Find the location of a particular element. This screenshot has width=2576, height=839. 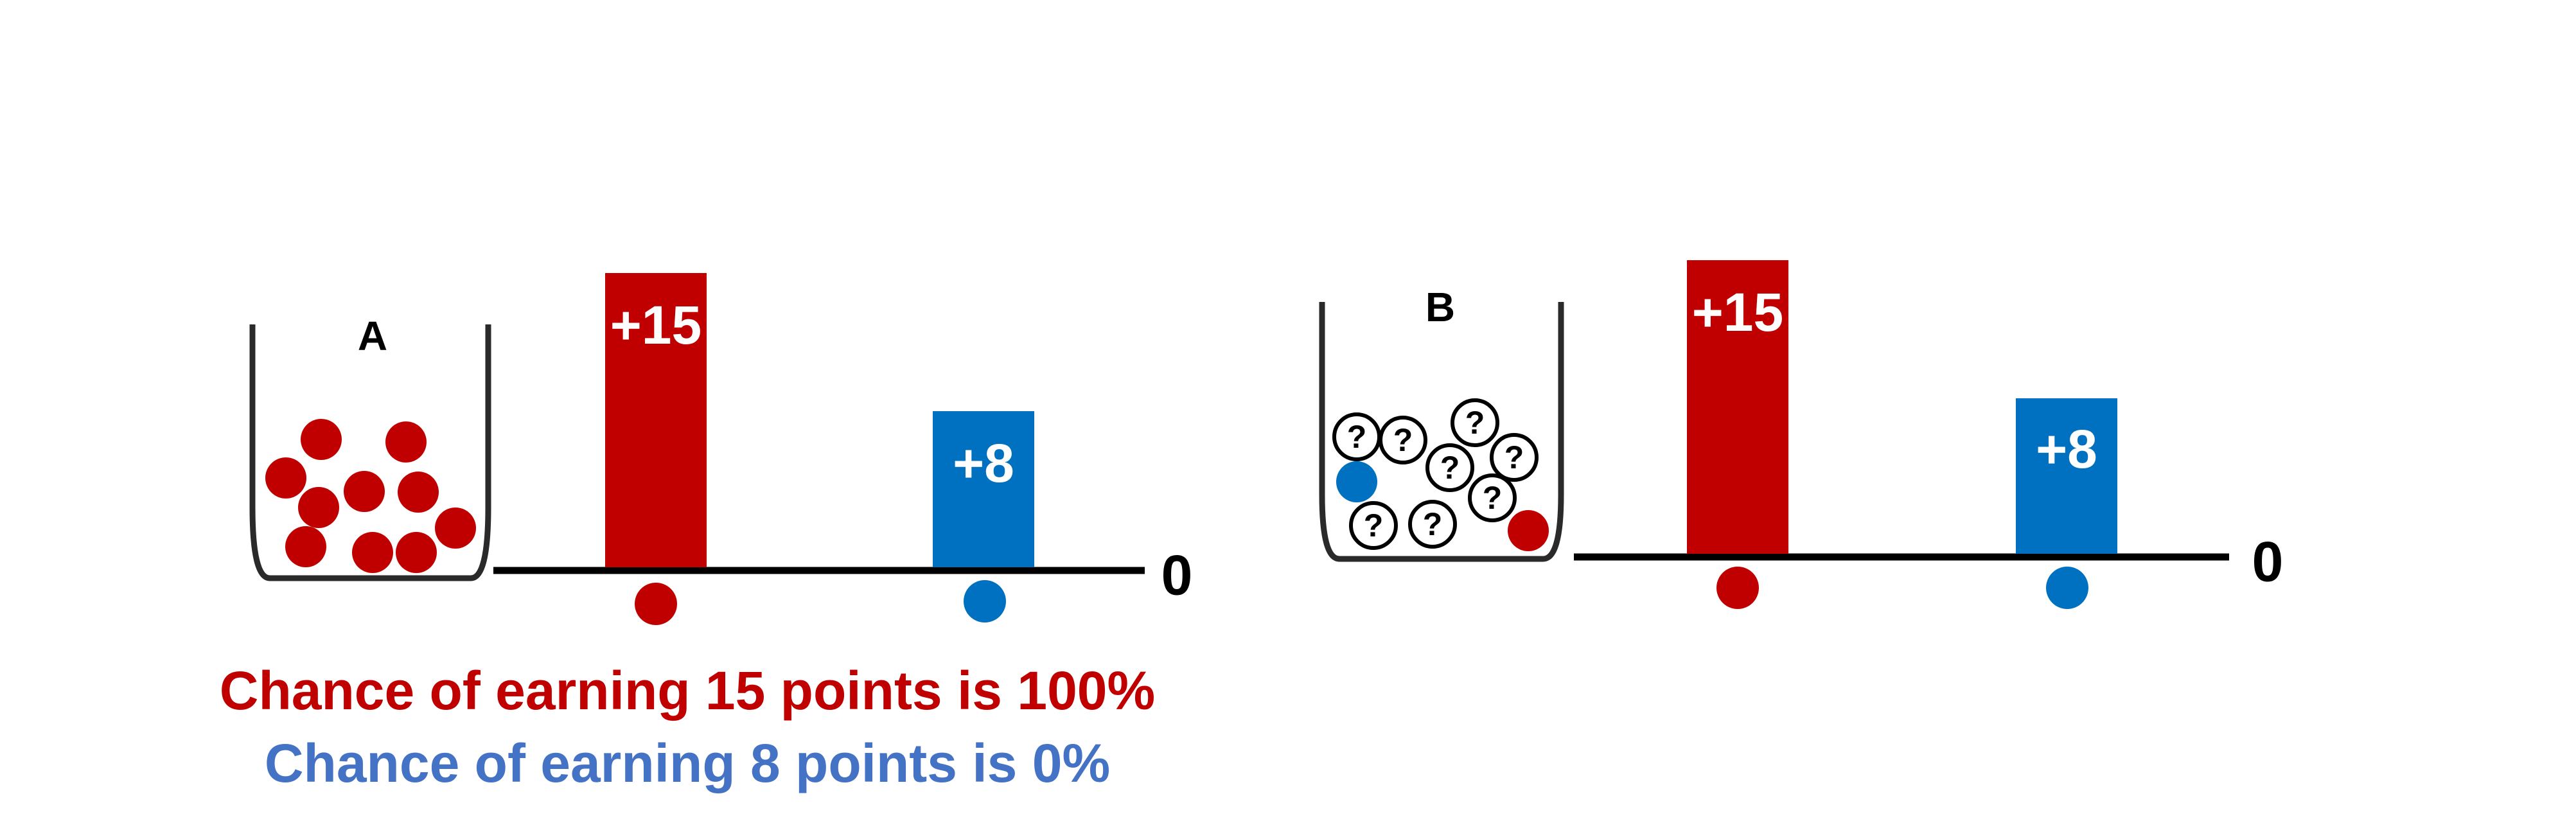

bar-b-red-label: +15 is located at coordinates (1738, 312).